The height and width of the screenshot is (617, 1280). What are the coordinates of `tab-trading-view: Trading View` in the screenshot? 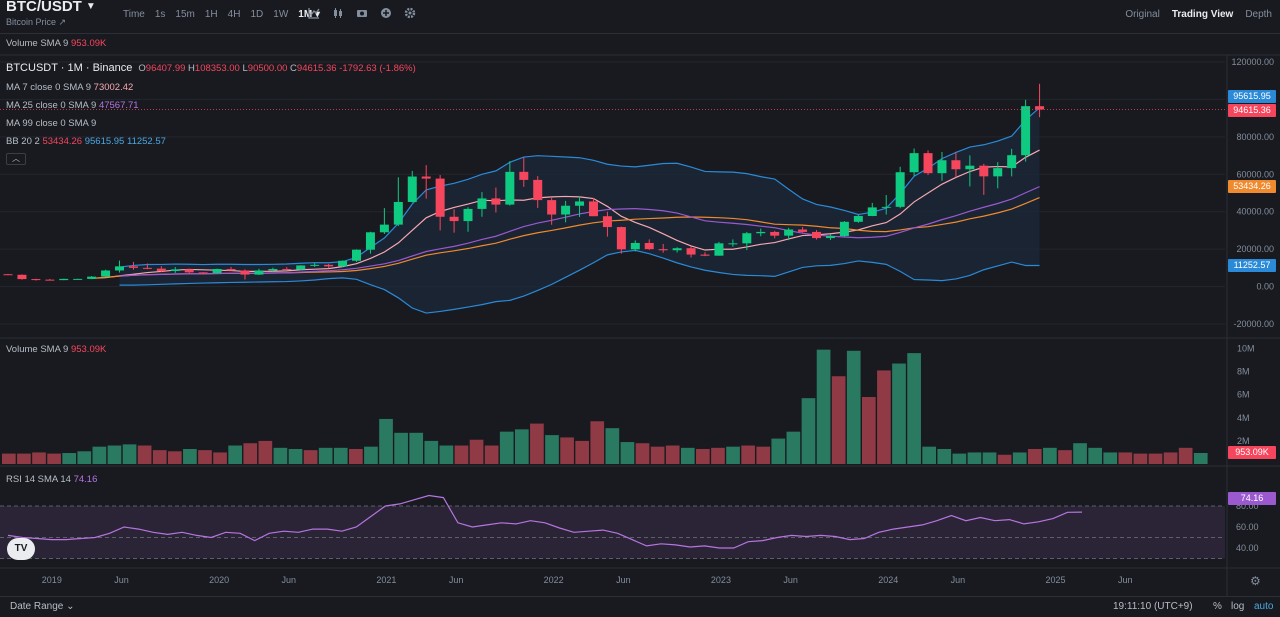 It's located at (1202, 14).